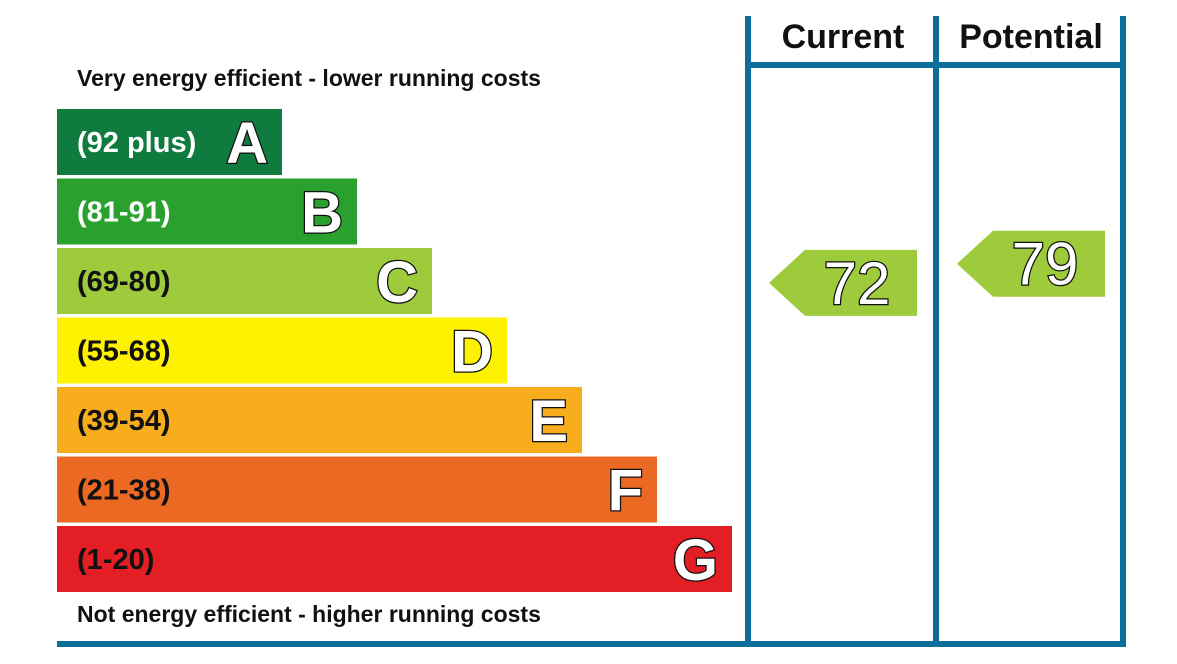 This screenshot has width=1177, height=664. I want to click on potential-rating-arrow, so click(1031, 263).